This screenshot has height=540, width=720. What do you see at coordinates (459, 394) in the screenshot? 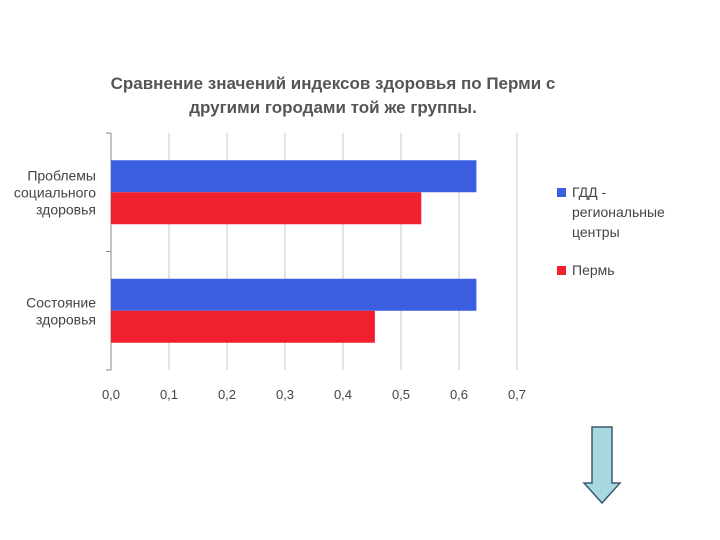
I see `x-tick-label: 0,6` at bounding box center [459, 394].